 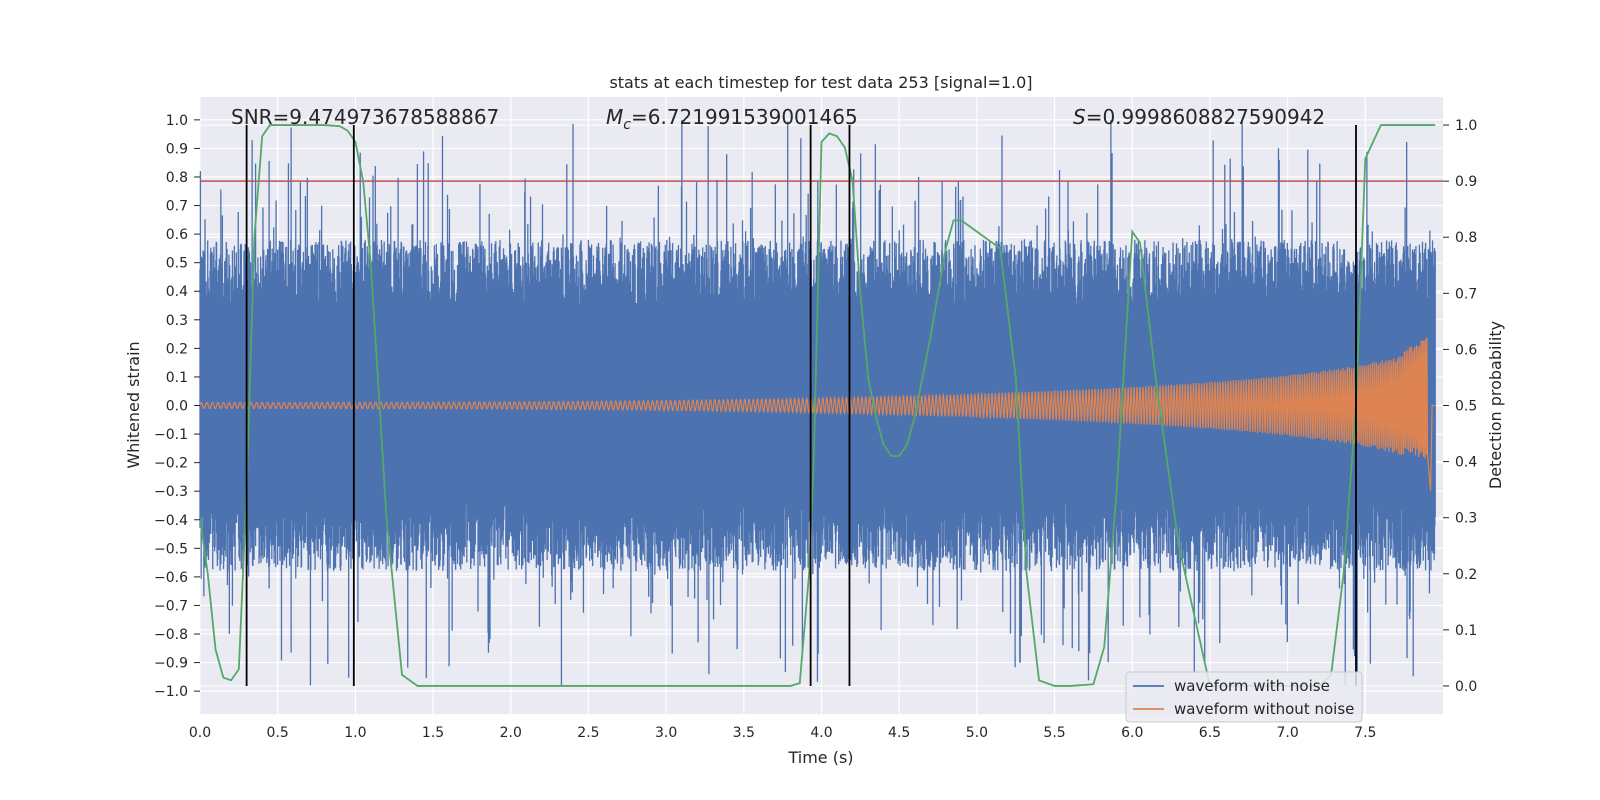 What do you see at coordinates (744, 117) in the screenshot?
I see `chirp-mass-value: =6.721991539001465` at bounding box center [744, 117].